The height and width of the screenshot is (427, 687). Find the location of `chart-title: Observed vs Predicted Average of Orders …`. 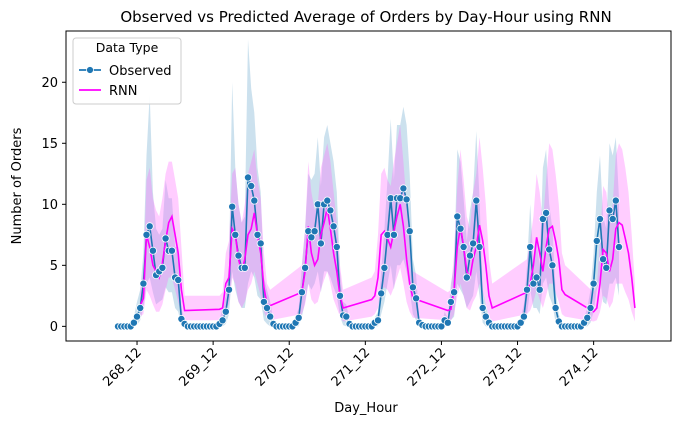

chart-title: Observed vs Predicted Average of Orders … is located at coordinates (365, 17).